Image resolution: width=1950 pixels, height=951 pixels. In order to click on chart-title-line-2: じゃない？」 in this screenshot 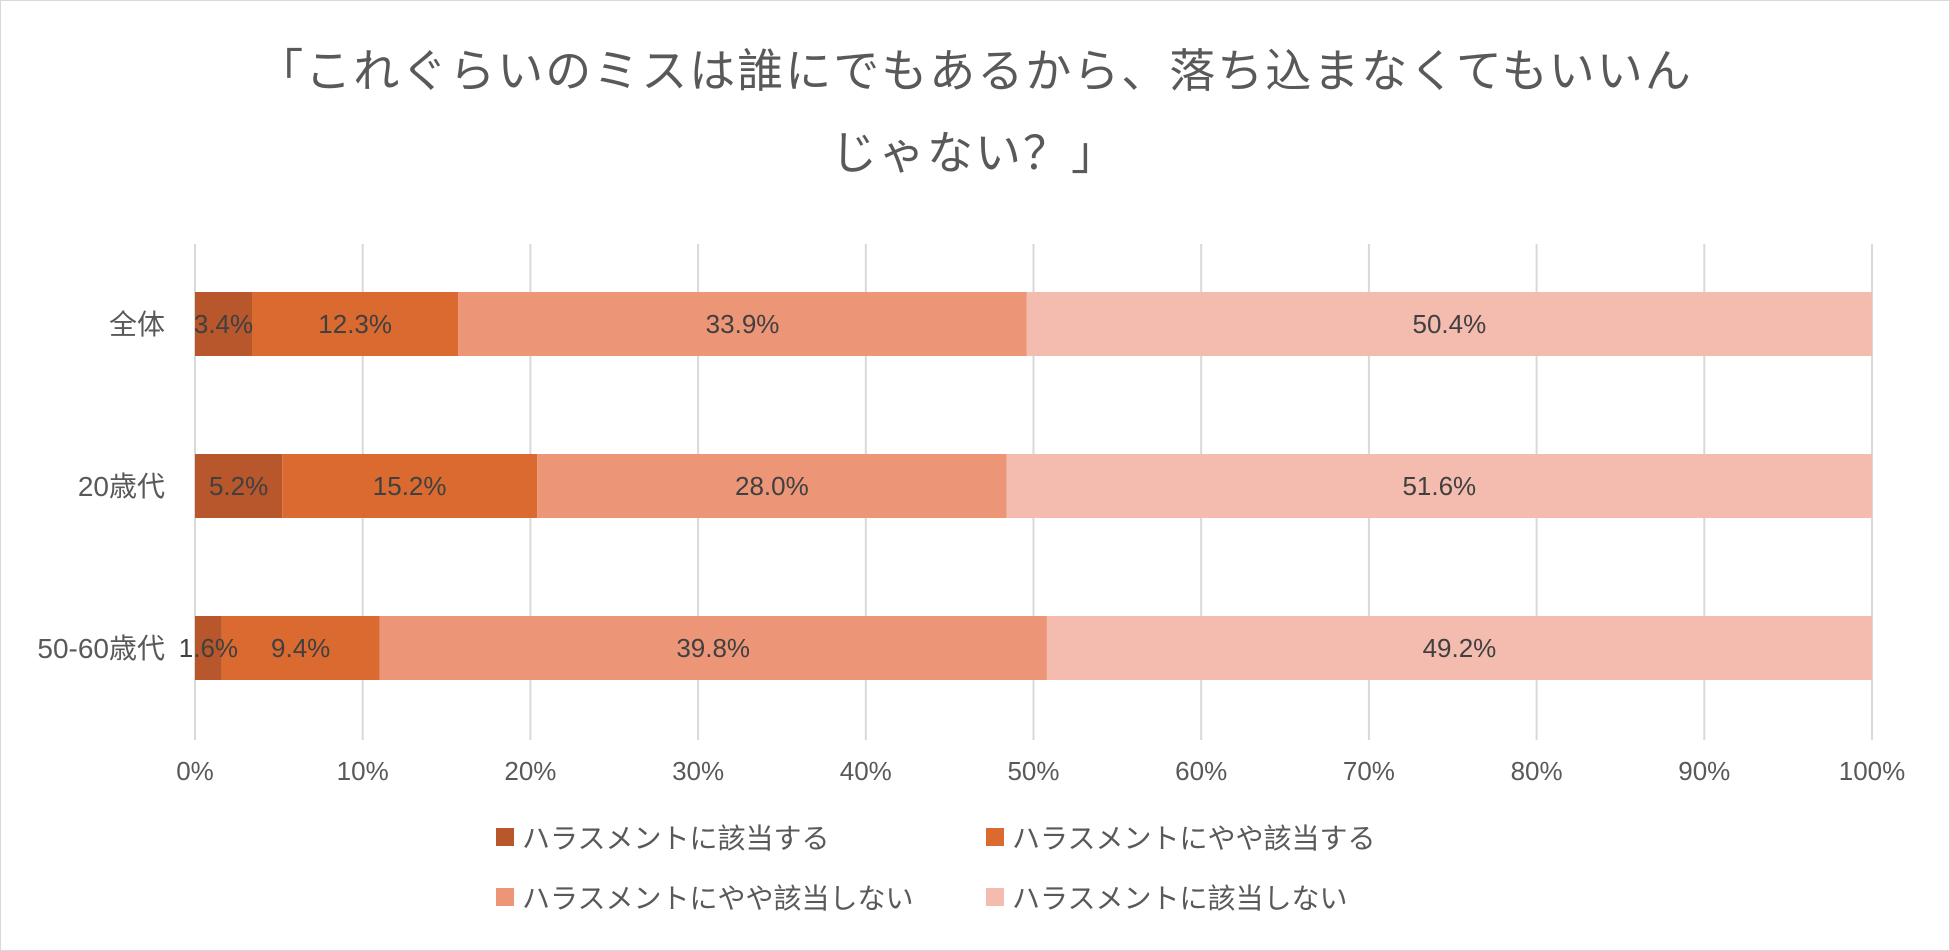, I will do `click(975, 153)`.